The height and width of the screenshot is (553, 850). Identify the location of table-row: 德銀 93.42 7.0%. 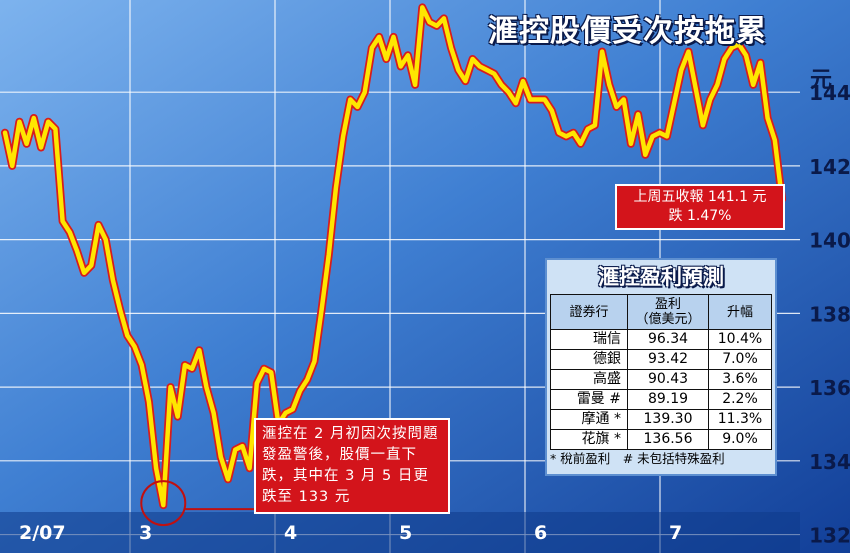
(661, 359).